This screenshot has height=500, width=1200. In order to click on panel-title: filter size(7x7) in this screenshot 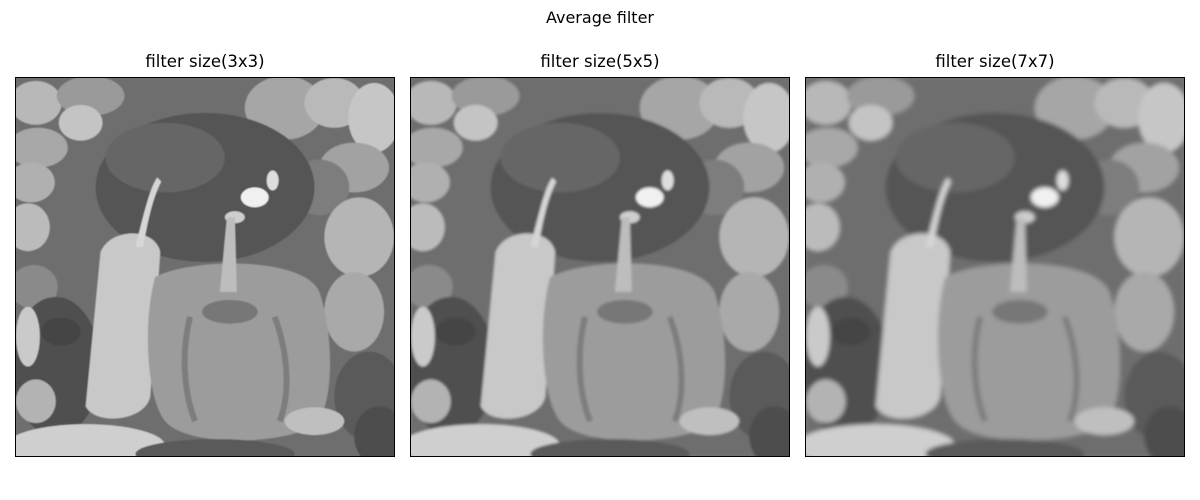, I will do `click(995, 61)`.